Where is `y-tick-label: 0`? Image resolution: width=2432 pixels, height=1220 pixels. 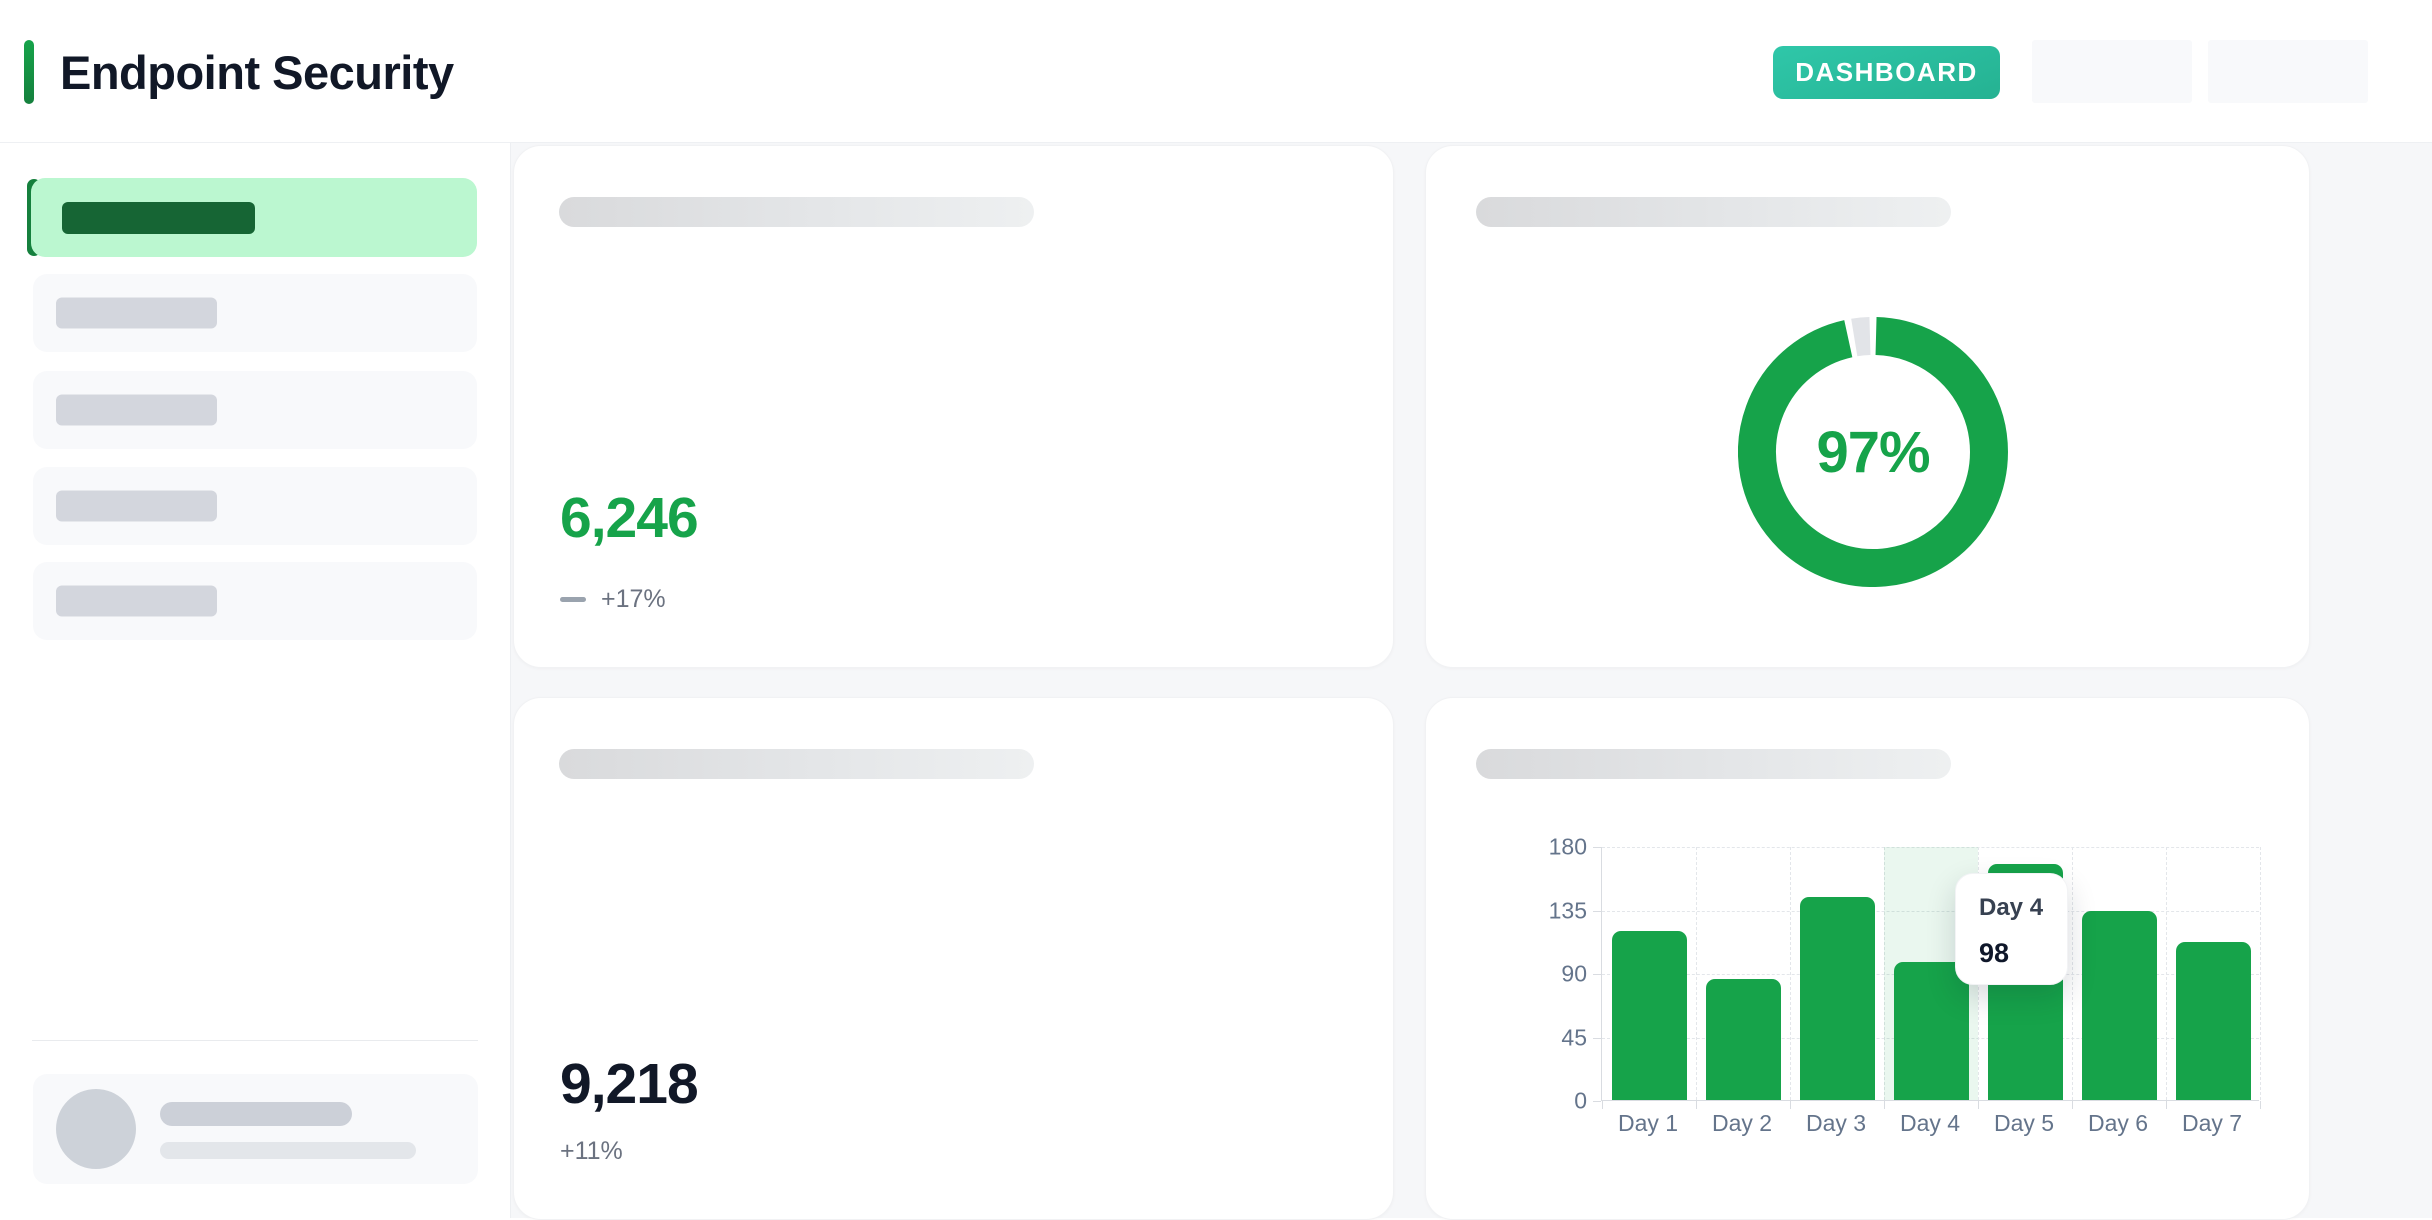
y-tick-label: 0 is located at coordinates (1580, 1100).